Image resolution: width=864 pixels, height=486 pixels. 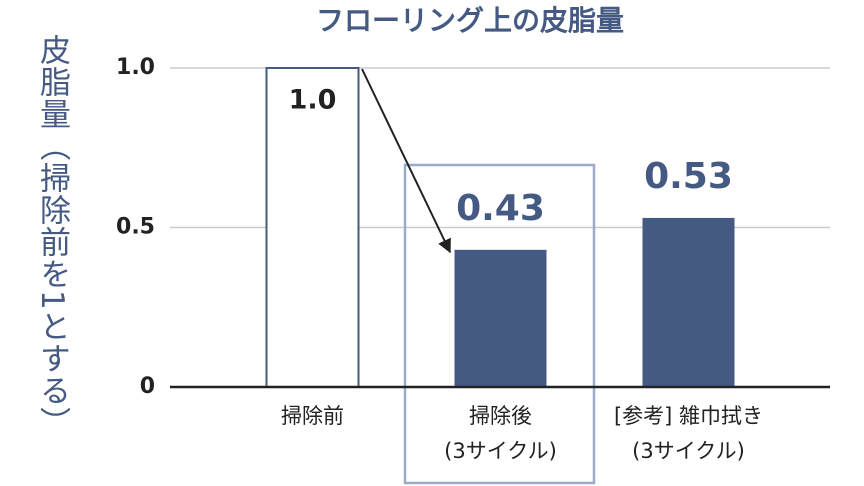 I want to click on x-tick-label: [参考] 雑巾拭き, so click(x=688, y=416).